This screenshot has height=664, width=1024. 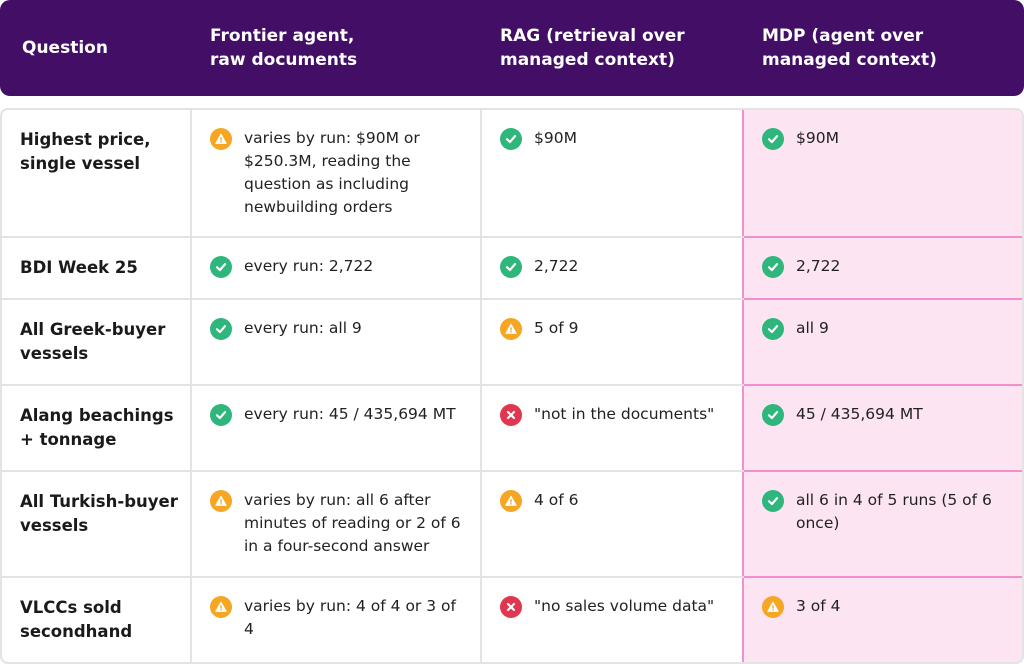 I want to click on rag-result-text: 2,722, so click(x=556, y=266).